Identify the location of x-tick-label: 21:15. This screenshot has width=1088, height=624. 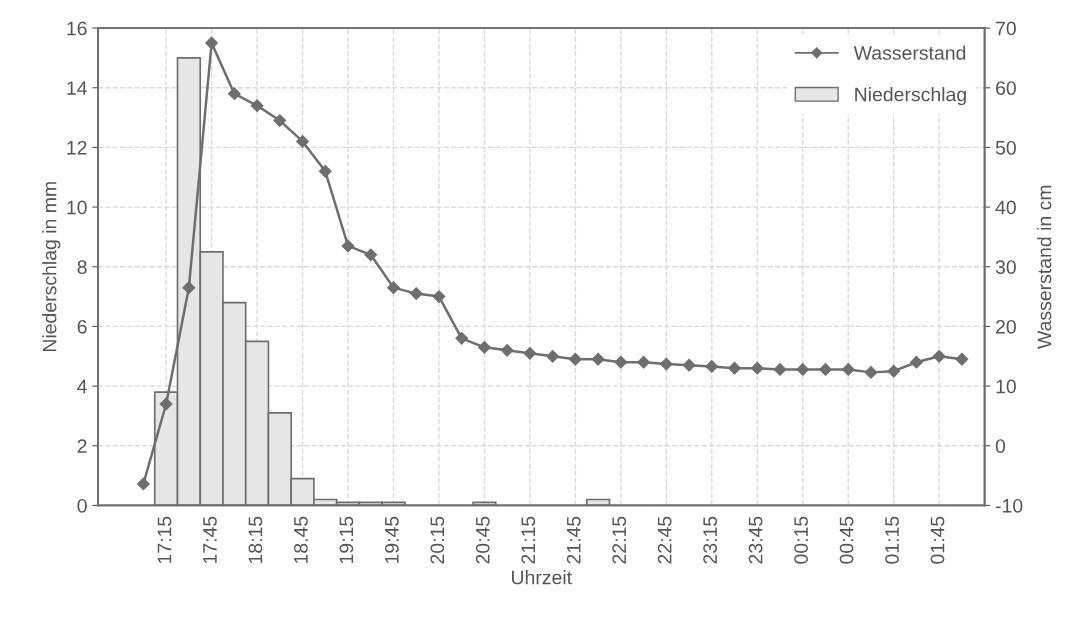
(528, 540).